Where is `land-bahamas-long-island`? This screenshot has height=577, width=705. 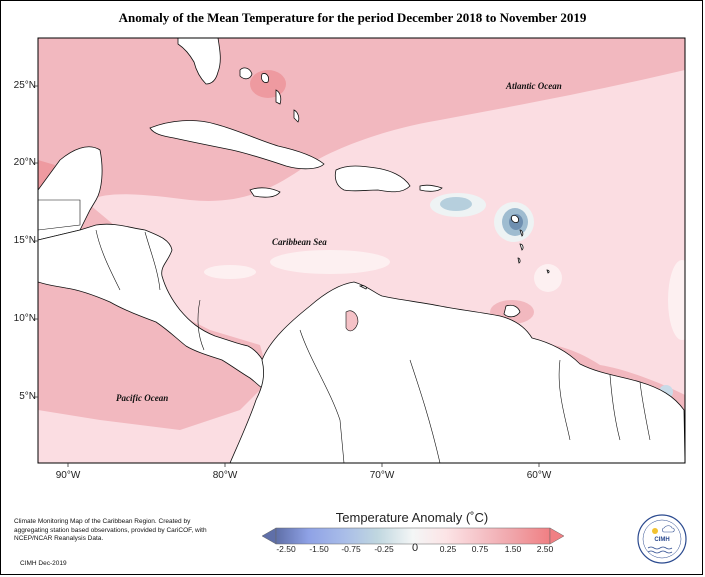 land-bahamas-long-island is located at coordinates (296, 116).